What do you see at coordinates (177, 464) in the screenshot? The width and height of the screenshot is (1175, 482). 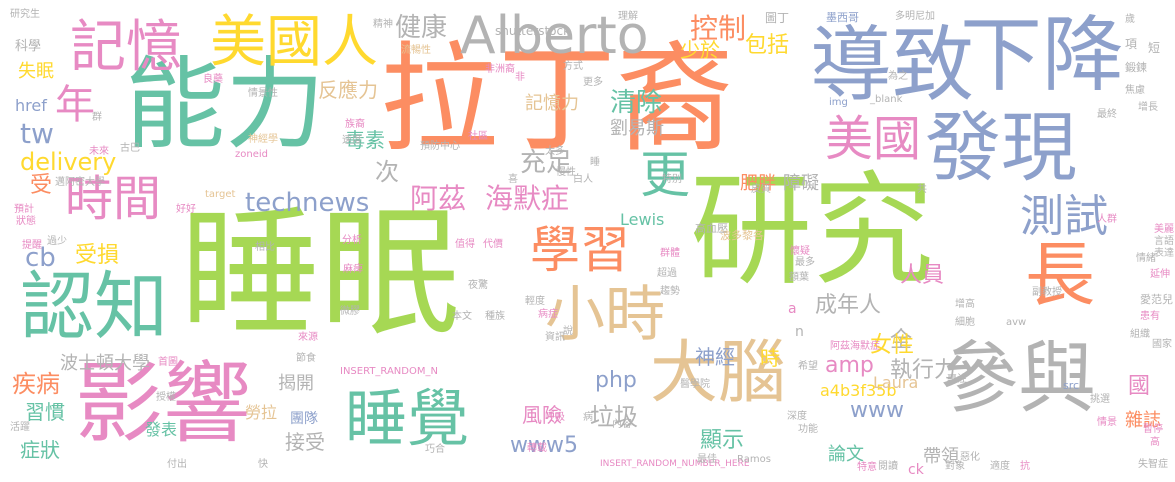 I see `cloud-word: 付出` at bounding box center [177, 464].